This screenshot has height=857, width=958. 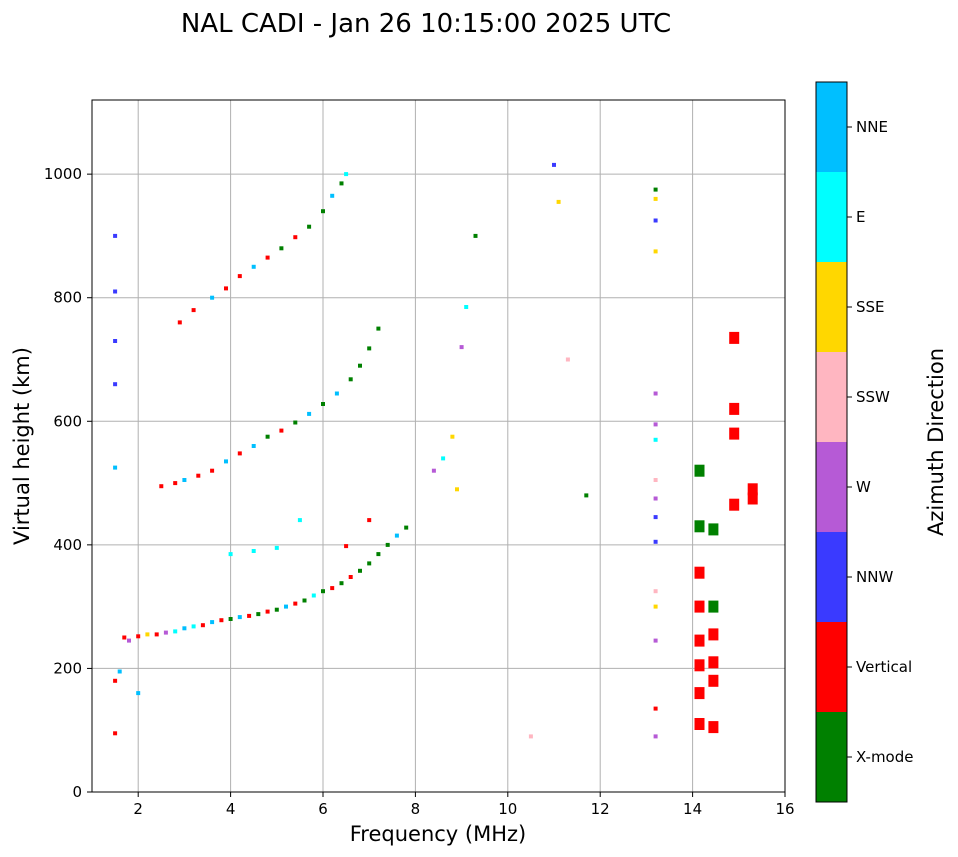 I want to click on x-tick-label: 16, so click(x=784, y=809).